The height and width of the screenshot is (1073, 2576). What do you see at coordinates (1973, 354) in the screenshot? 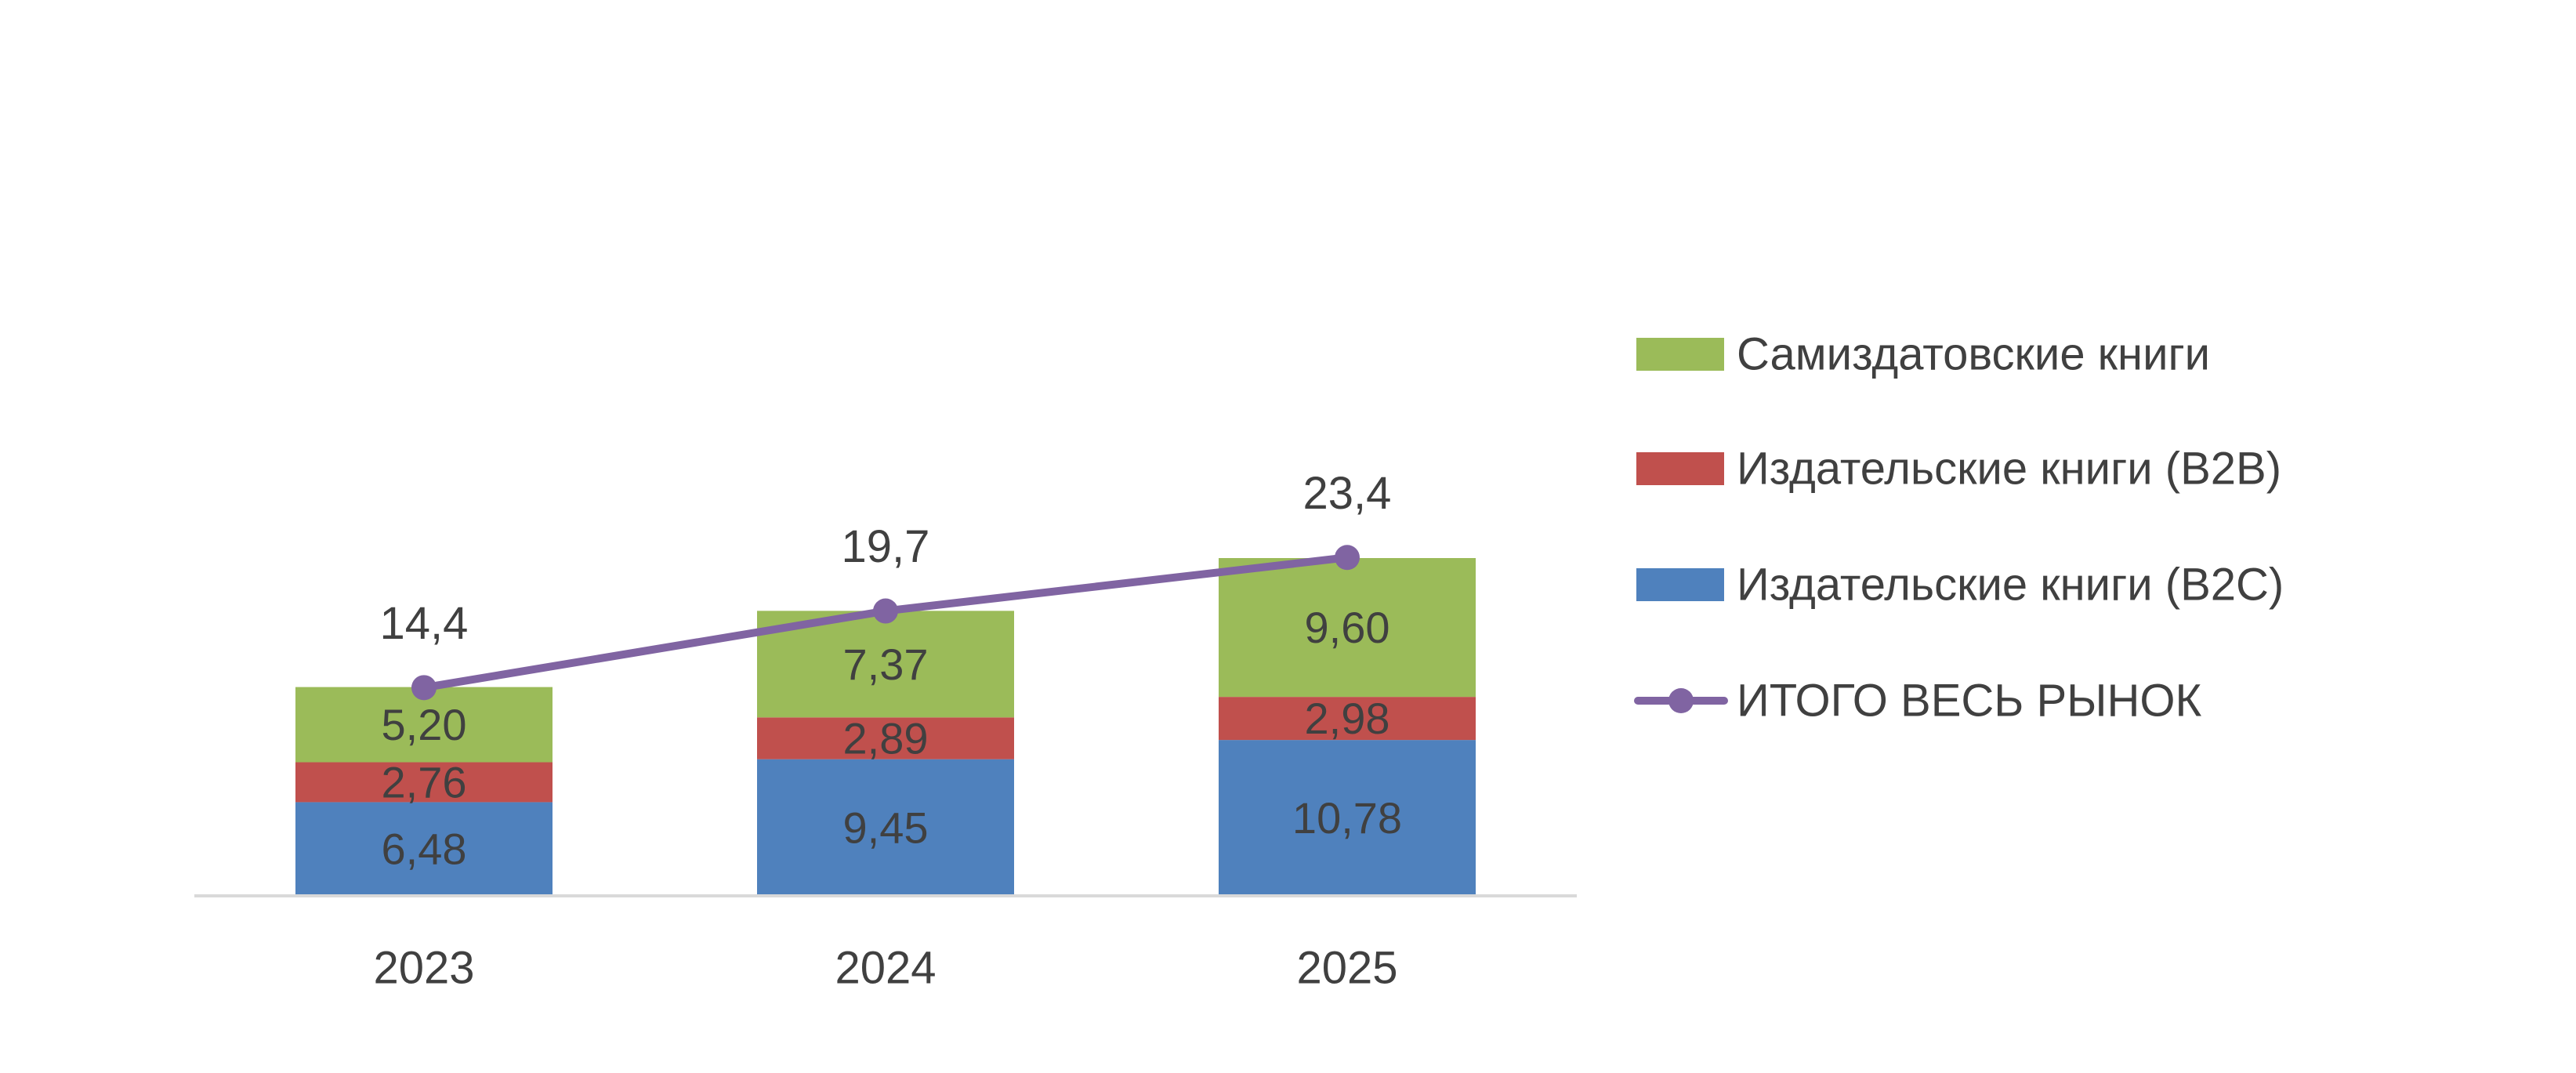
I see `legend-label: Самиздатовские книги` at bounding box center [1973, 354].